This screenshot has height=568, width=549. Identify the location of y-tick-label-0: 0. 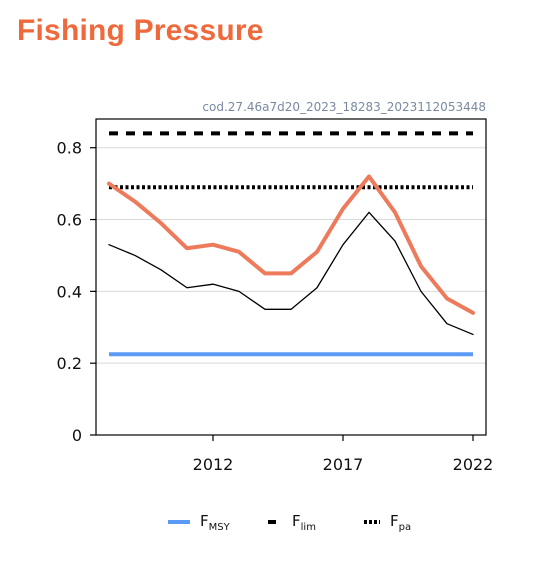
(77, 435).